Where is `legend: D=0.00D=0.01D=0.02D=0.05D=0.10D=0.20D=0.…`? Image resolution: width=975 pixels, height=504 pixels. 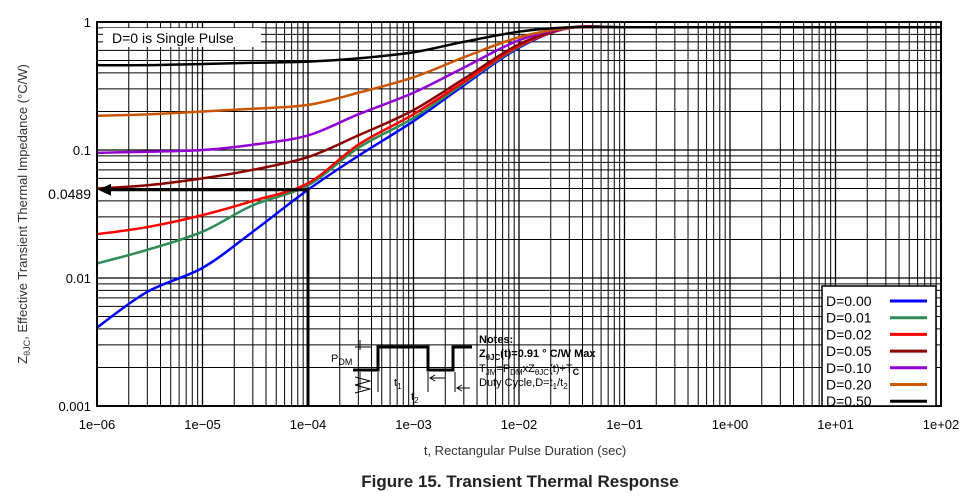 legend: D=0.00D=0.01D=0.02D=0.05D=0.10D=0.20D=0.… is located at coordinates (879, 347).